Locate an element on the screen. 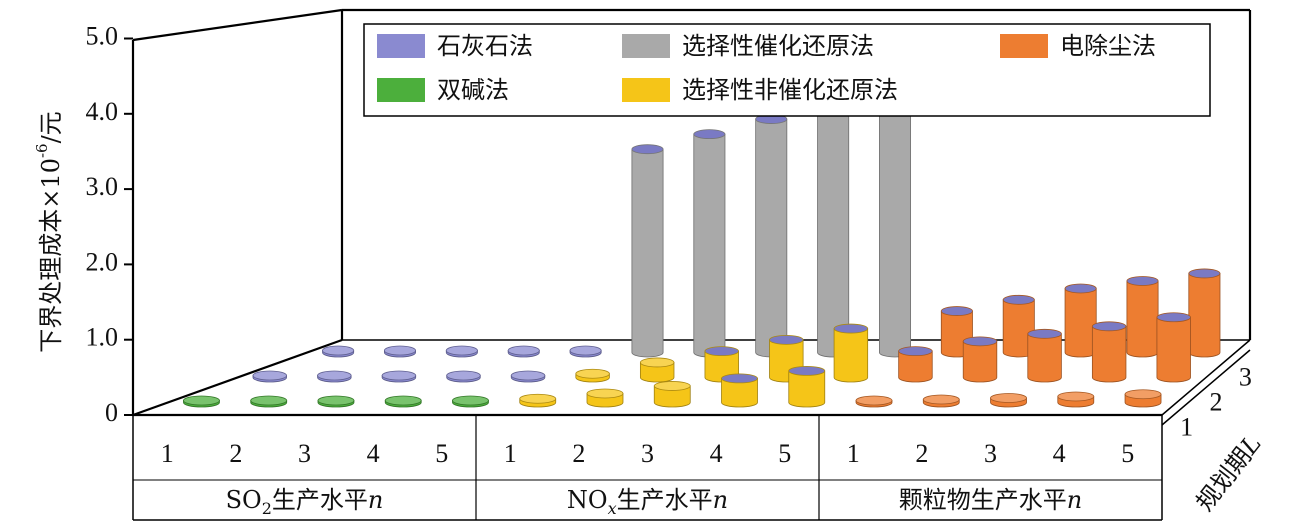  x-group-label: SO2生产水平n is located at coordinates (305, 502).